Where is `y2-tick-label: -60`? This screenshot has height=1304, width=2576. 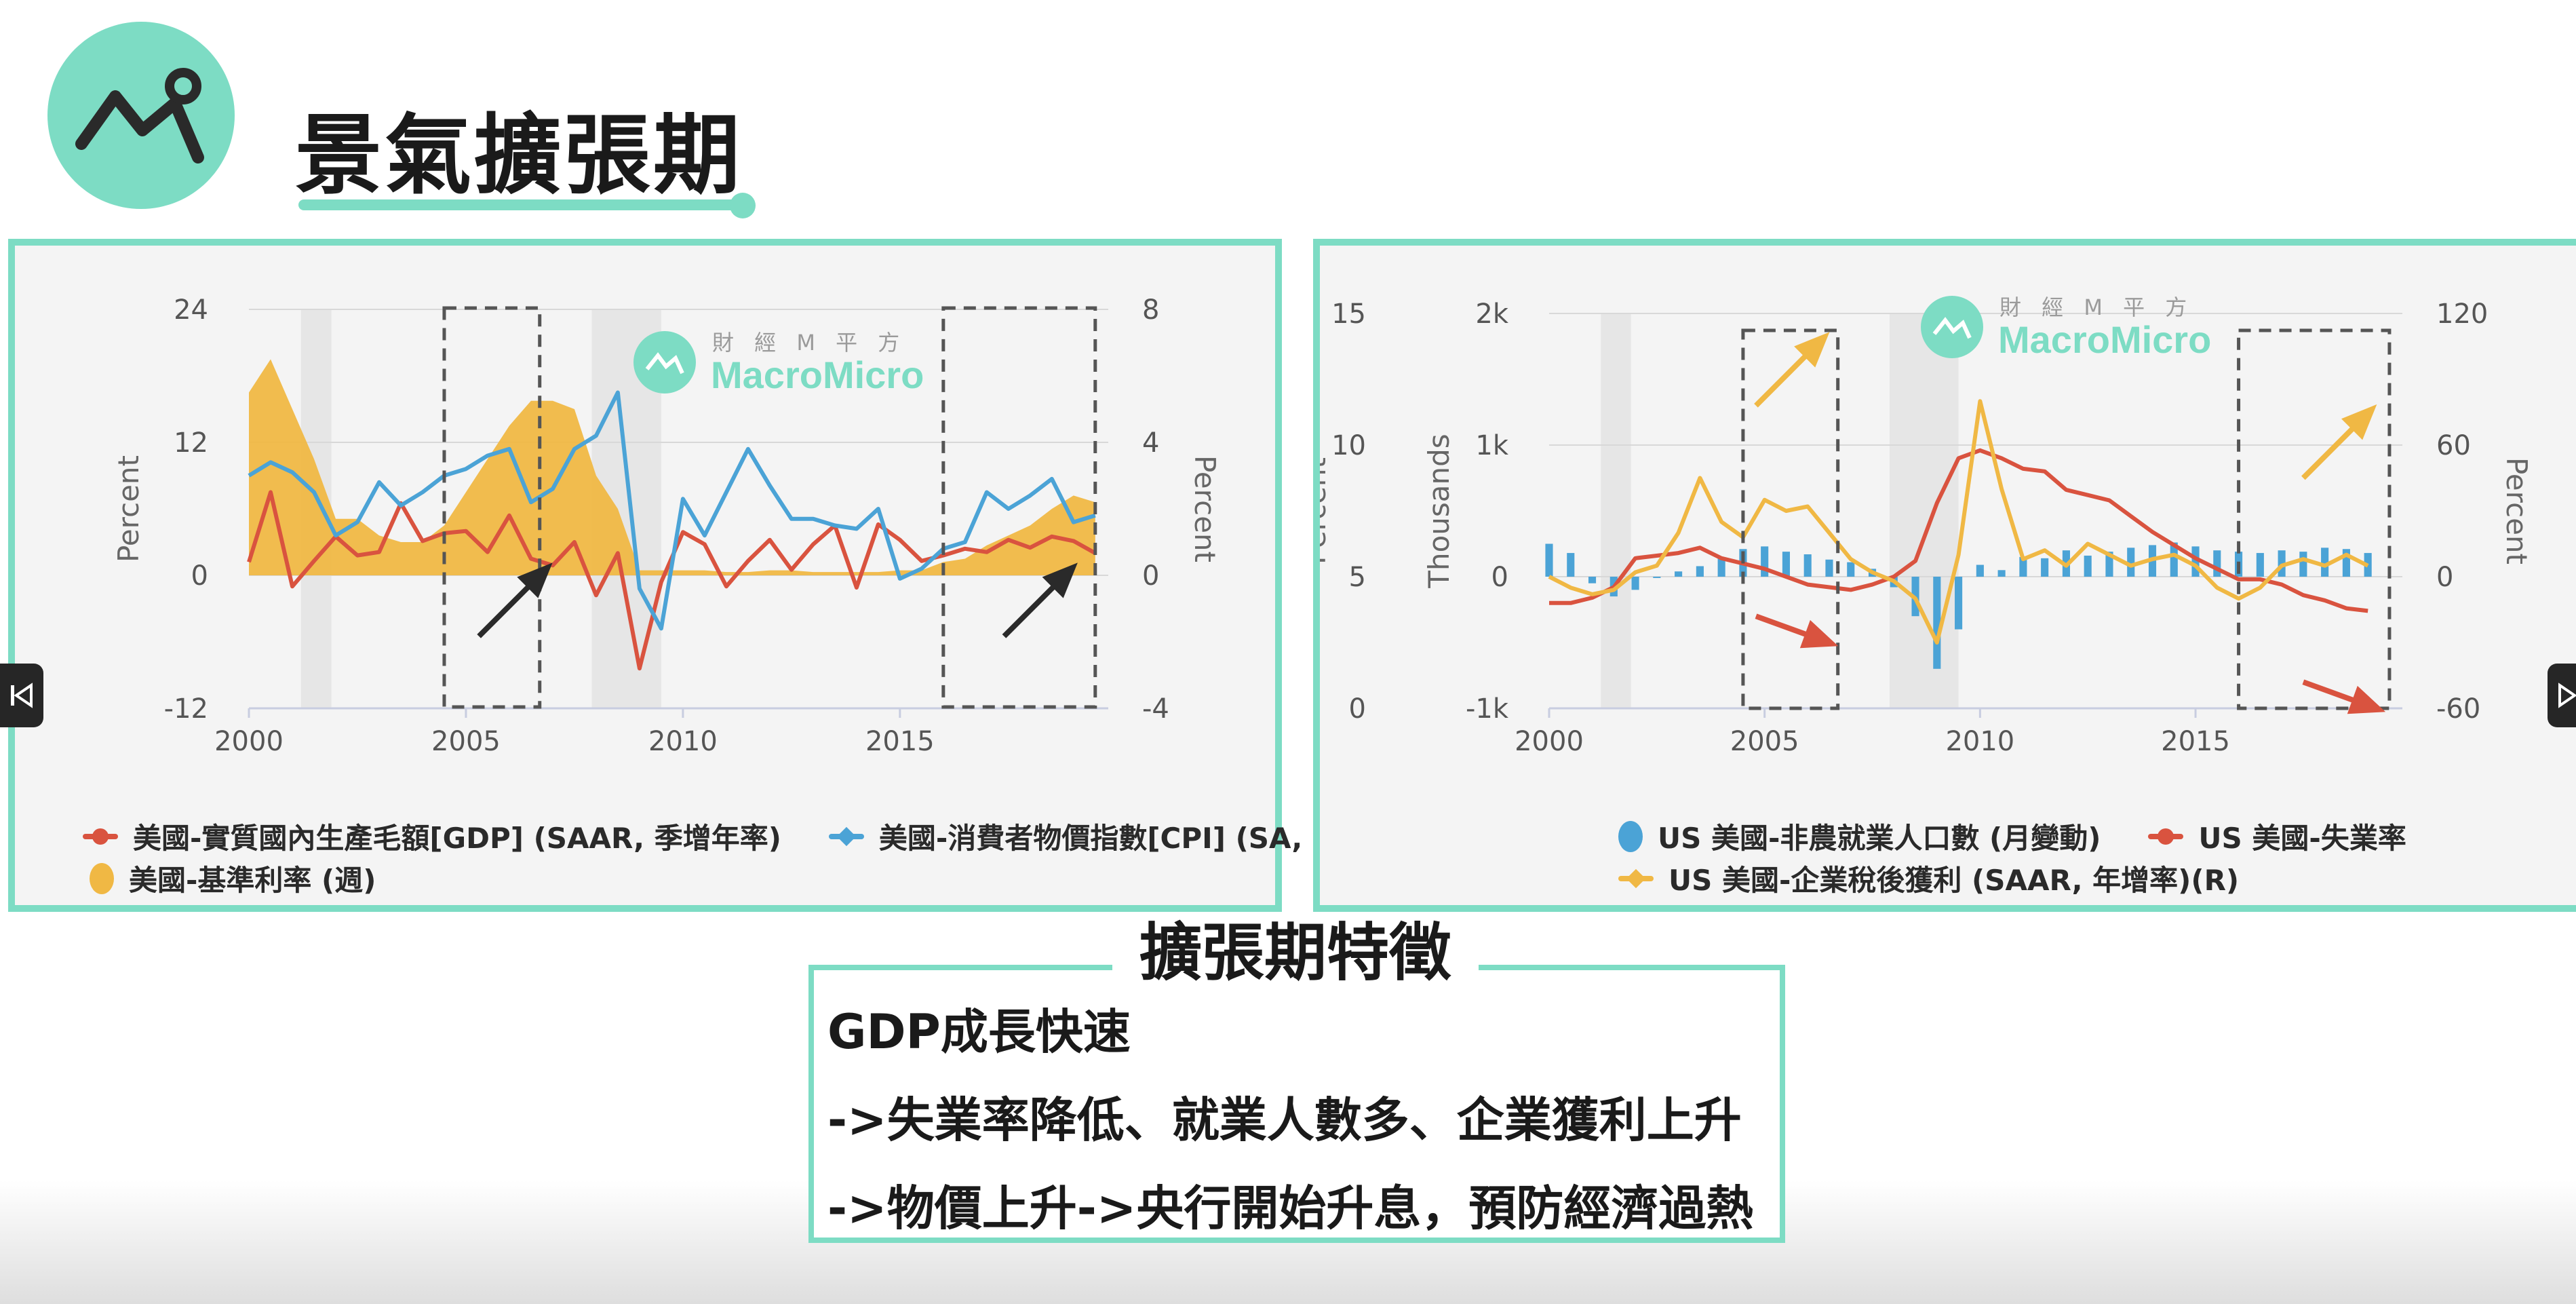 y2-tick-label: -60 is located at coordinates (2458, 709).